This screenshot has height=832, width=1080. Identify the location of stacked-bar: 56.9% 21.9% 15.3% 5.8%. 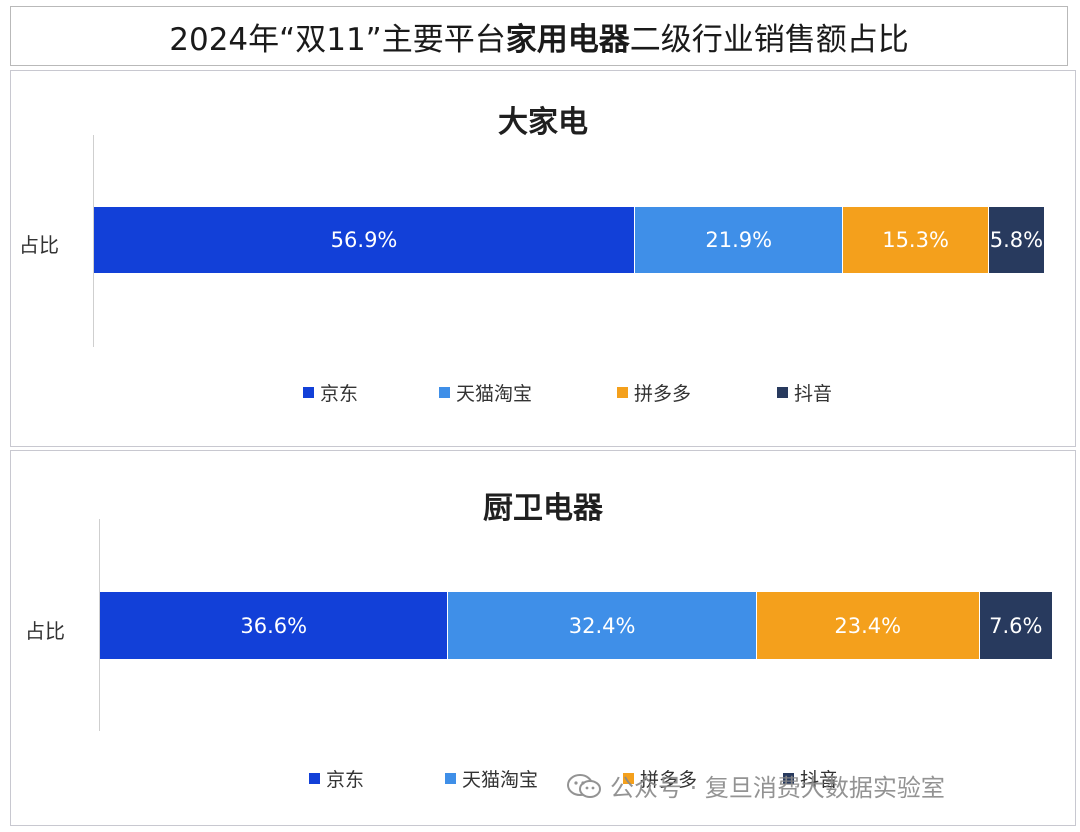
(569, 240).